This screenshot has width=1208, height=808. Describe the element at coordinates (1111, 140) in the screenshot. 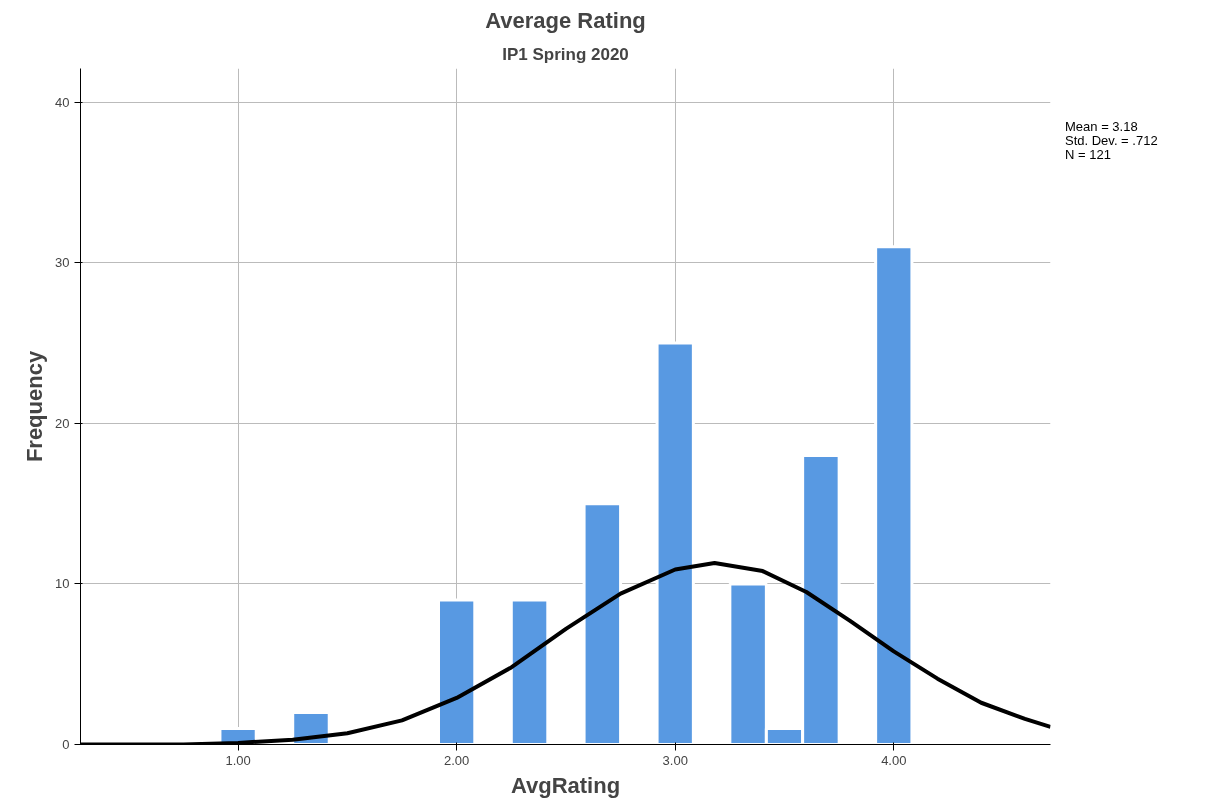

I see `text: Std. Dev. = .712` at that location.